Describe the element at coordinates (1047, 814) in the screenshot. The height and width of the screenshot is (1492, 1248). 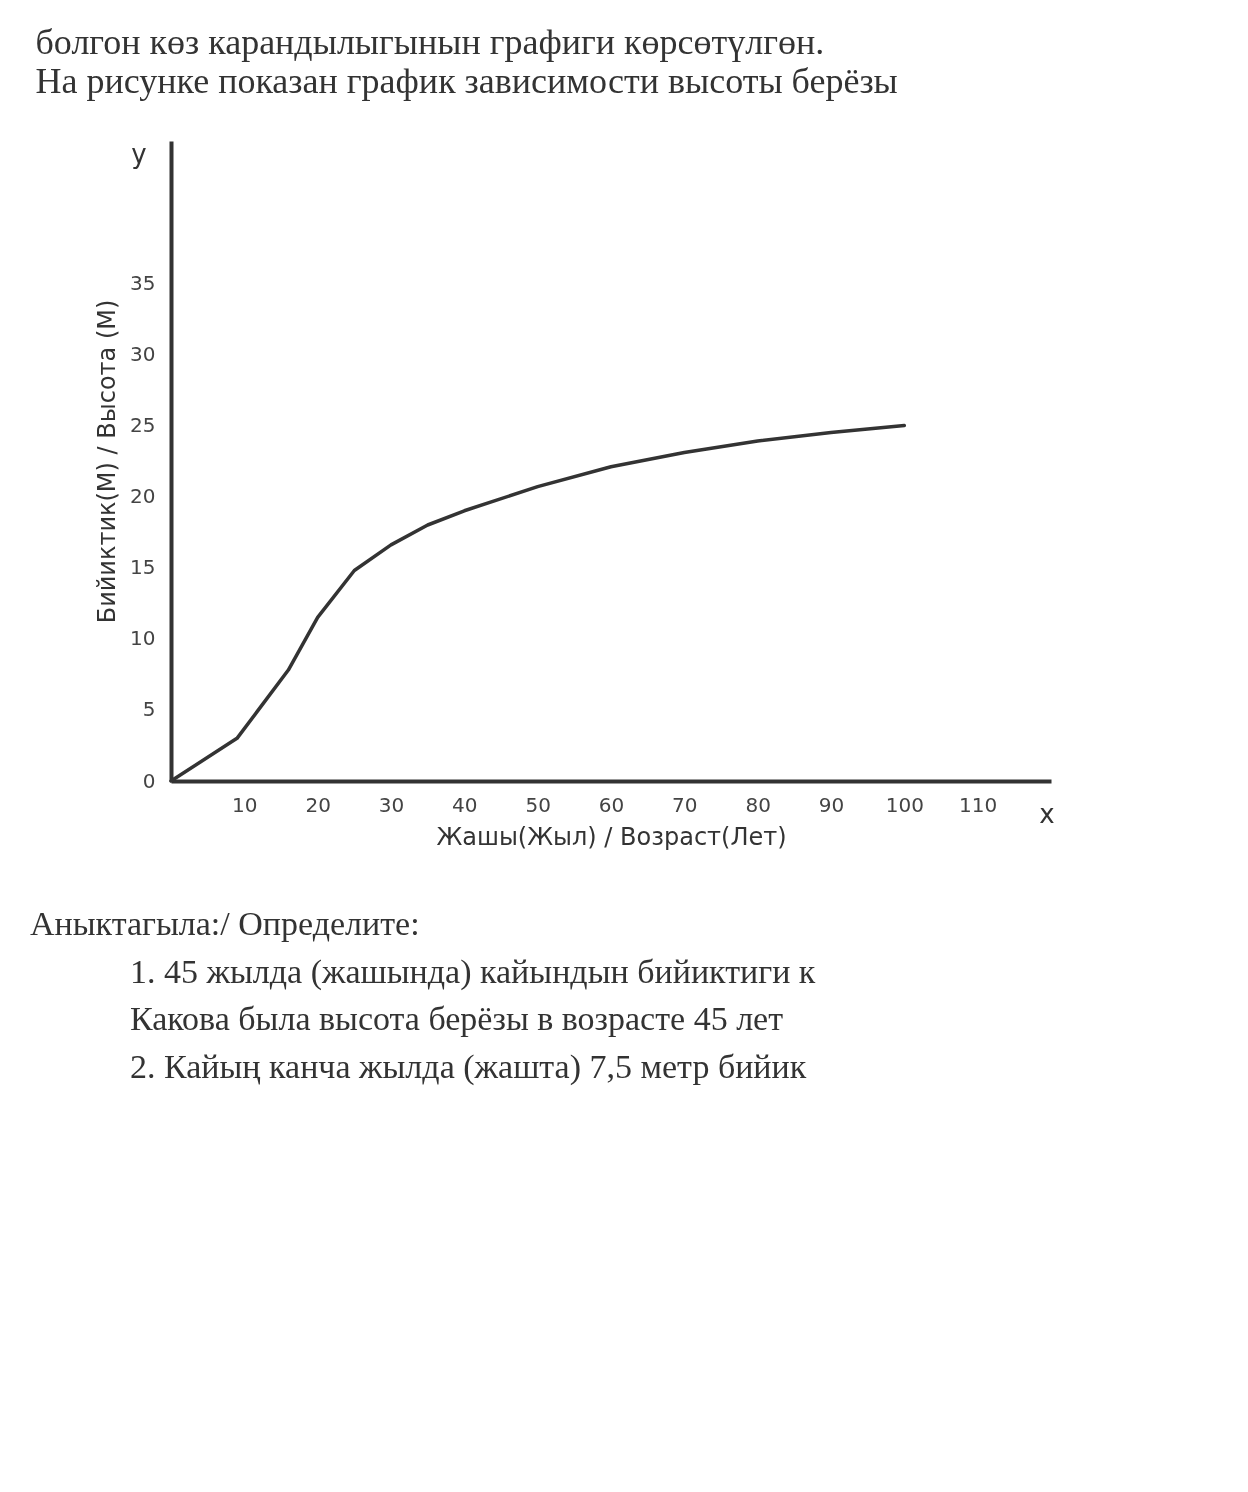
I see `text: x` at that location.